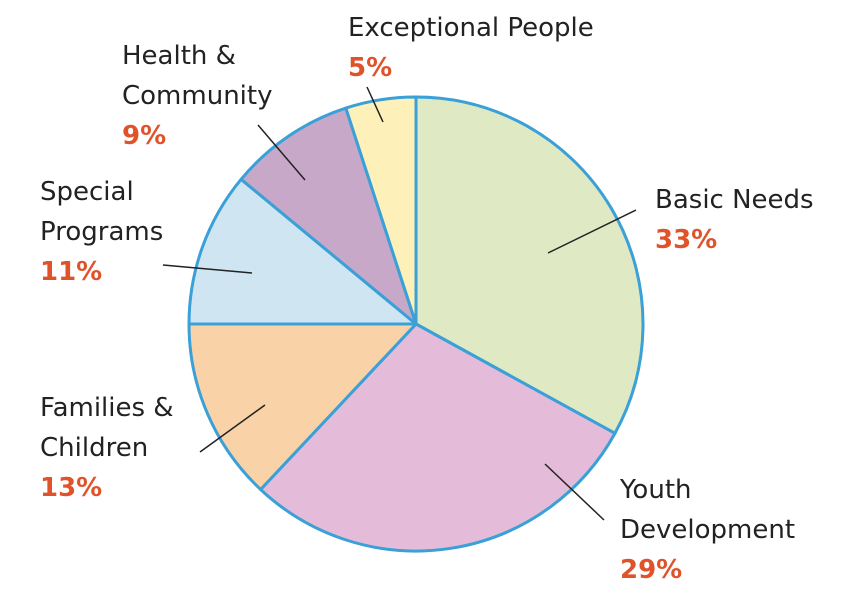 The height and width of the screenshot is (590, 857). What do you see at coordinates (471, 28) in the screenshot?
I see `category-label: Exceptional People` at bounding box center [471, 28].